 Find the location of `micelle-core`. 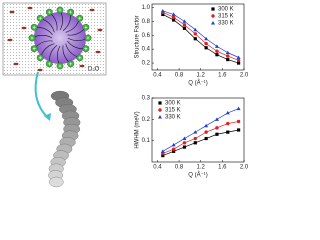

micelle-core is located at coordinates (60, 38).